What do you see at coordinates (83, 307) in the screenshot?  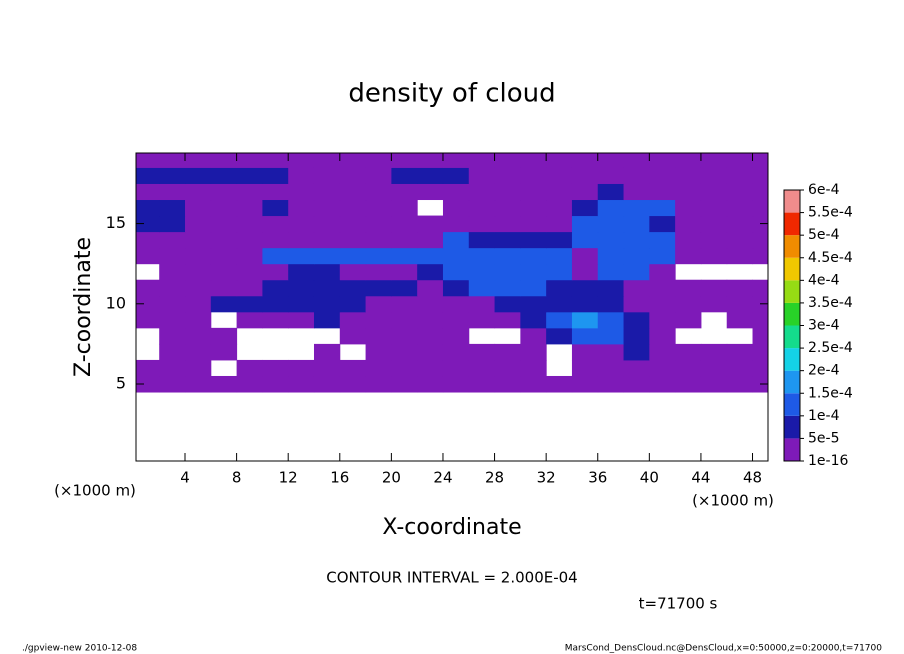 I see `y-axis-label: Z-coordinate` at bounding box center [83, 307].